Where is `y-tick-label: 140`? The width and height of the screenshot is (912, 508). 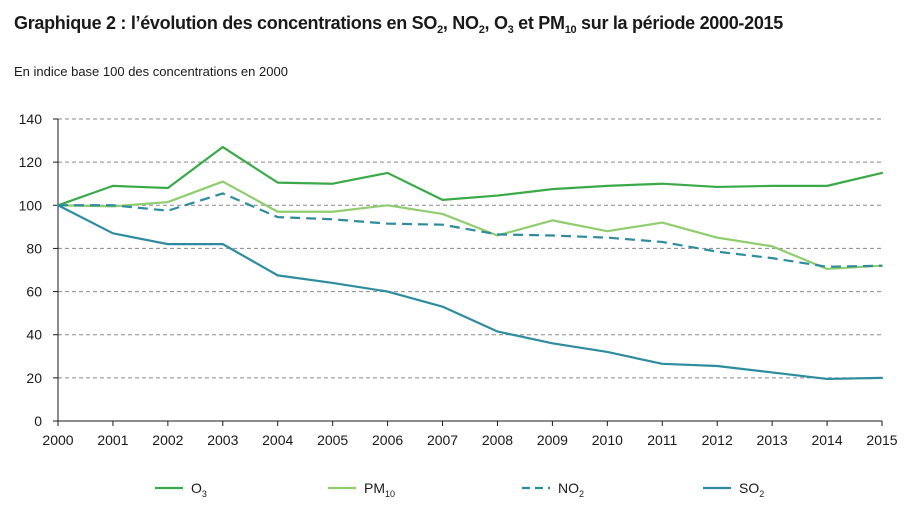
y-tick-label: 140 is located at coordinates (31, 119).